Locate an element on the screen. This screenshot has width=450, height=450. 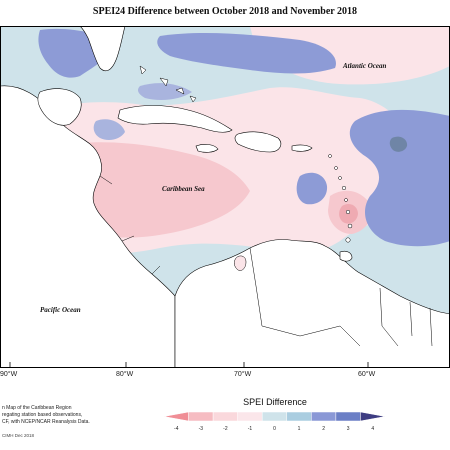
note-line-3: CF, with NCEP/NCAR Reanalysis Data. is located at coordinates (46, 422).